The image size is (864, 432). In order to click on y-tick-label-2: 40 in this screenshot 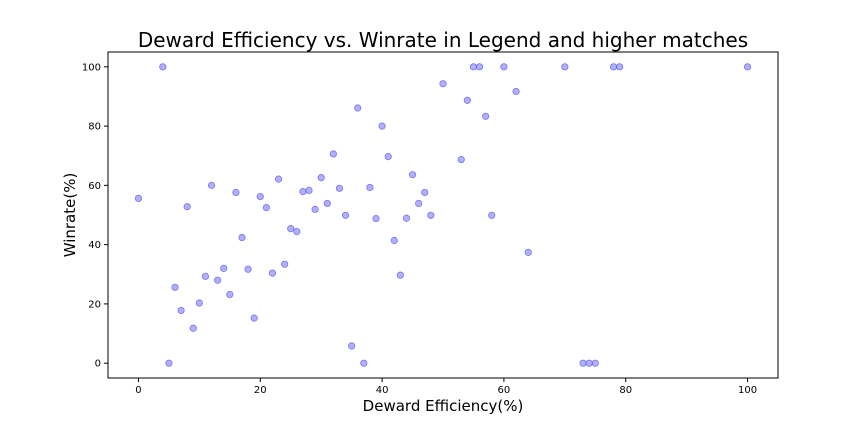, I will do `click(94, 245)`.